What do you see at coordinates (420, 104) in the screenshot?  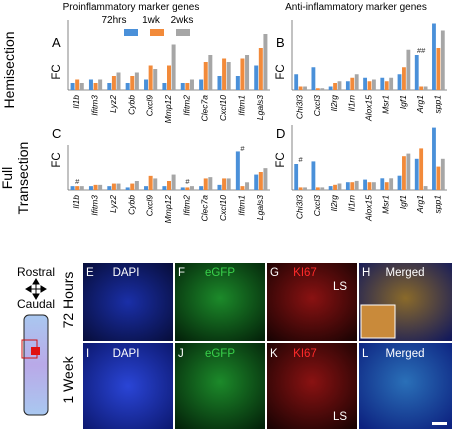 I see `tick-label-b-arg1: Arg1` at bounding box center [420, 104].